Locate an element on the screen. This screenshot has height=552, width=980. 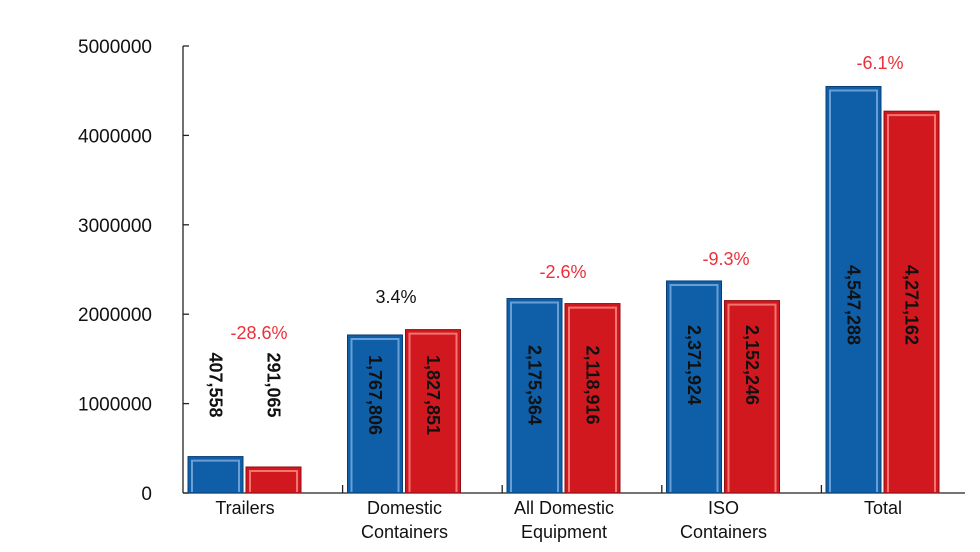
x-category-label: All Domestic is located at coordinates (564, 508).